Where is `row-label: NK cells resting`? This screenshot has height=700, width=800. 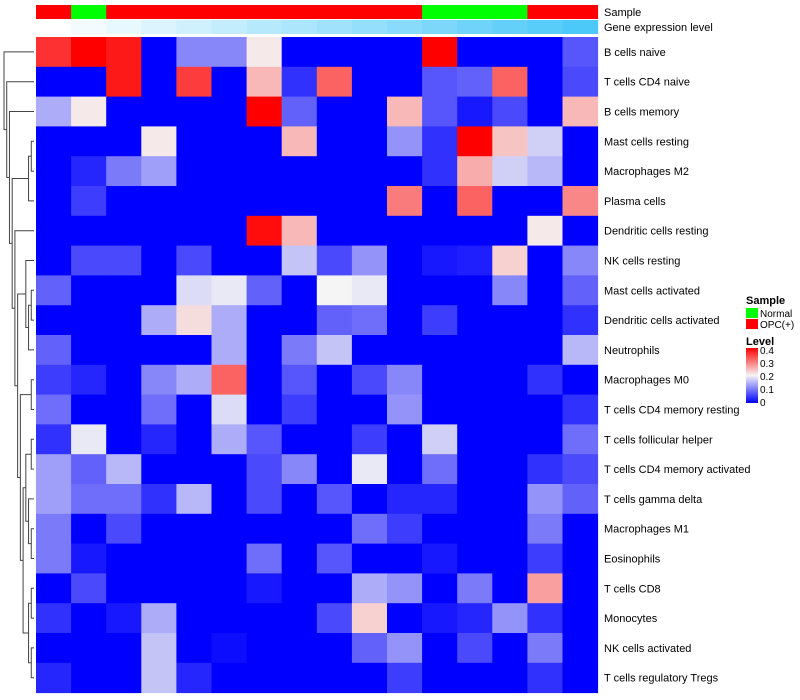 row-label: NK cells resting is located at coordinates (642, 262).